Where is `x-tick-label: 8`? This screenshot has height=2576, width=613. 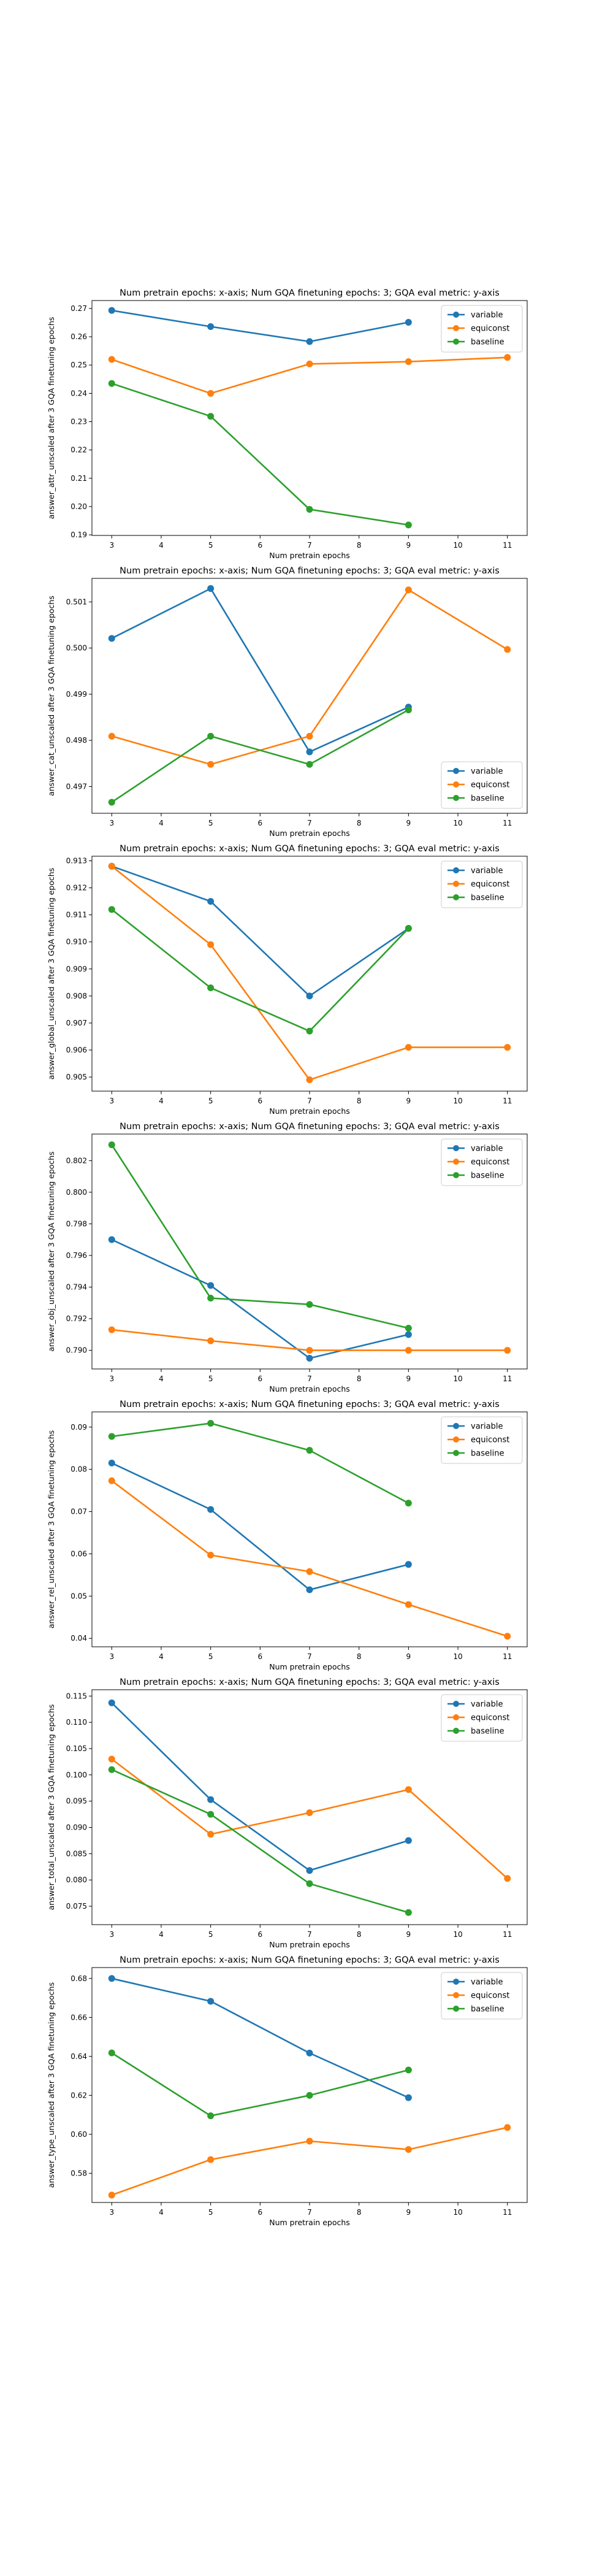
x-tick-label: 8 is located at coordinates (359, 2212).